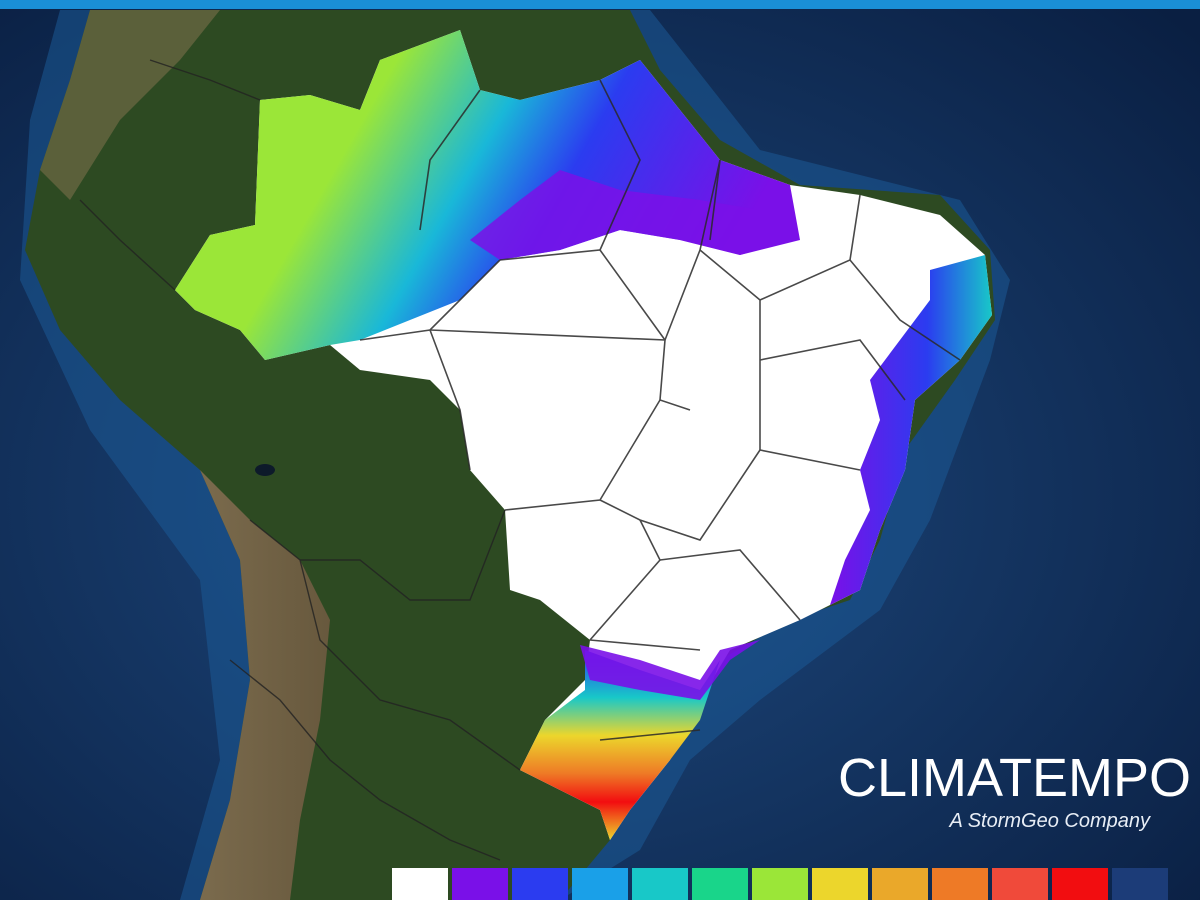 This screenshot has width=1200, height=900. What do you see at coordinates (130, 105) in the screenshot?
I see `highland-terrain` at bounding box center [130, 105].